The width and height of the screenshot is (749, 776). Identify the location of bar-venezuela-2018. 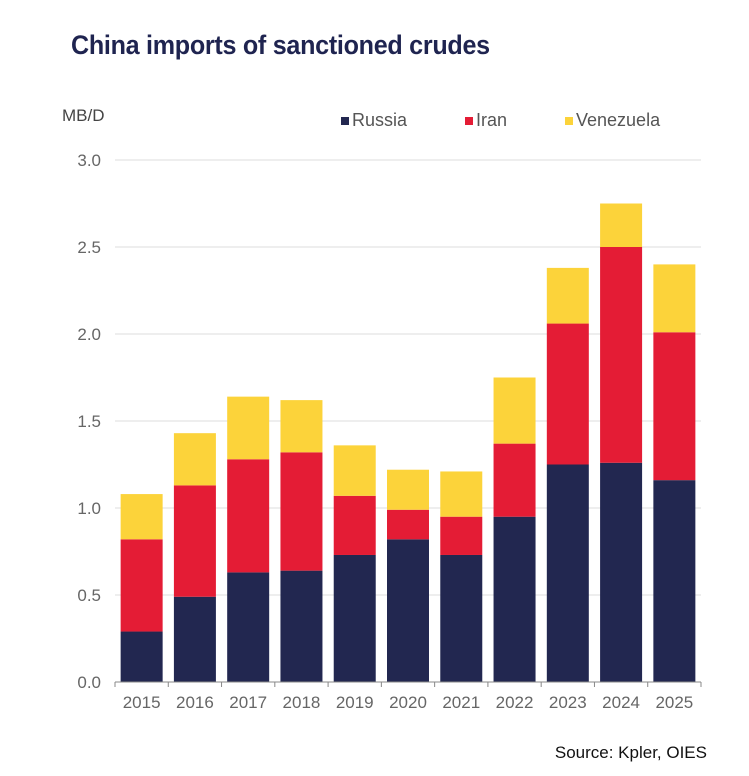
(301, 426).